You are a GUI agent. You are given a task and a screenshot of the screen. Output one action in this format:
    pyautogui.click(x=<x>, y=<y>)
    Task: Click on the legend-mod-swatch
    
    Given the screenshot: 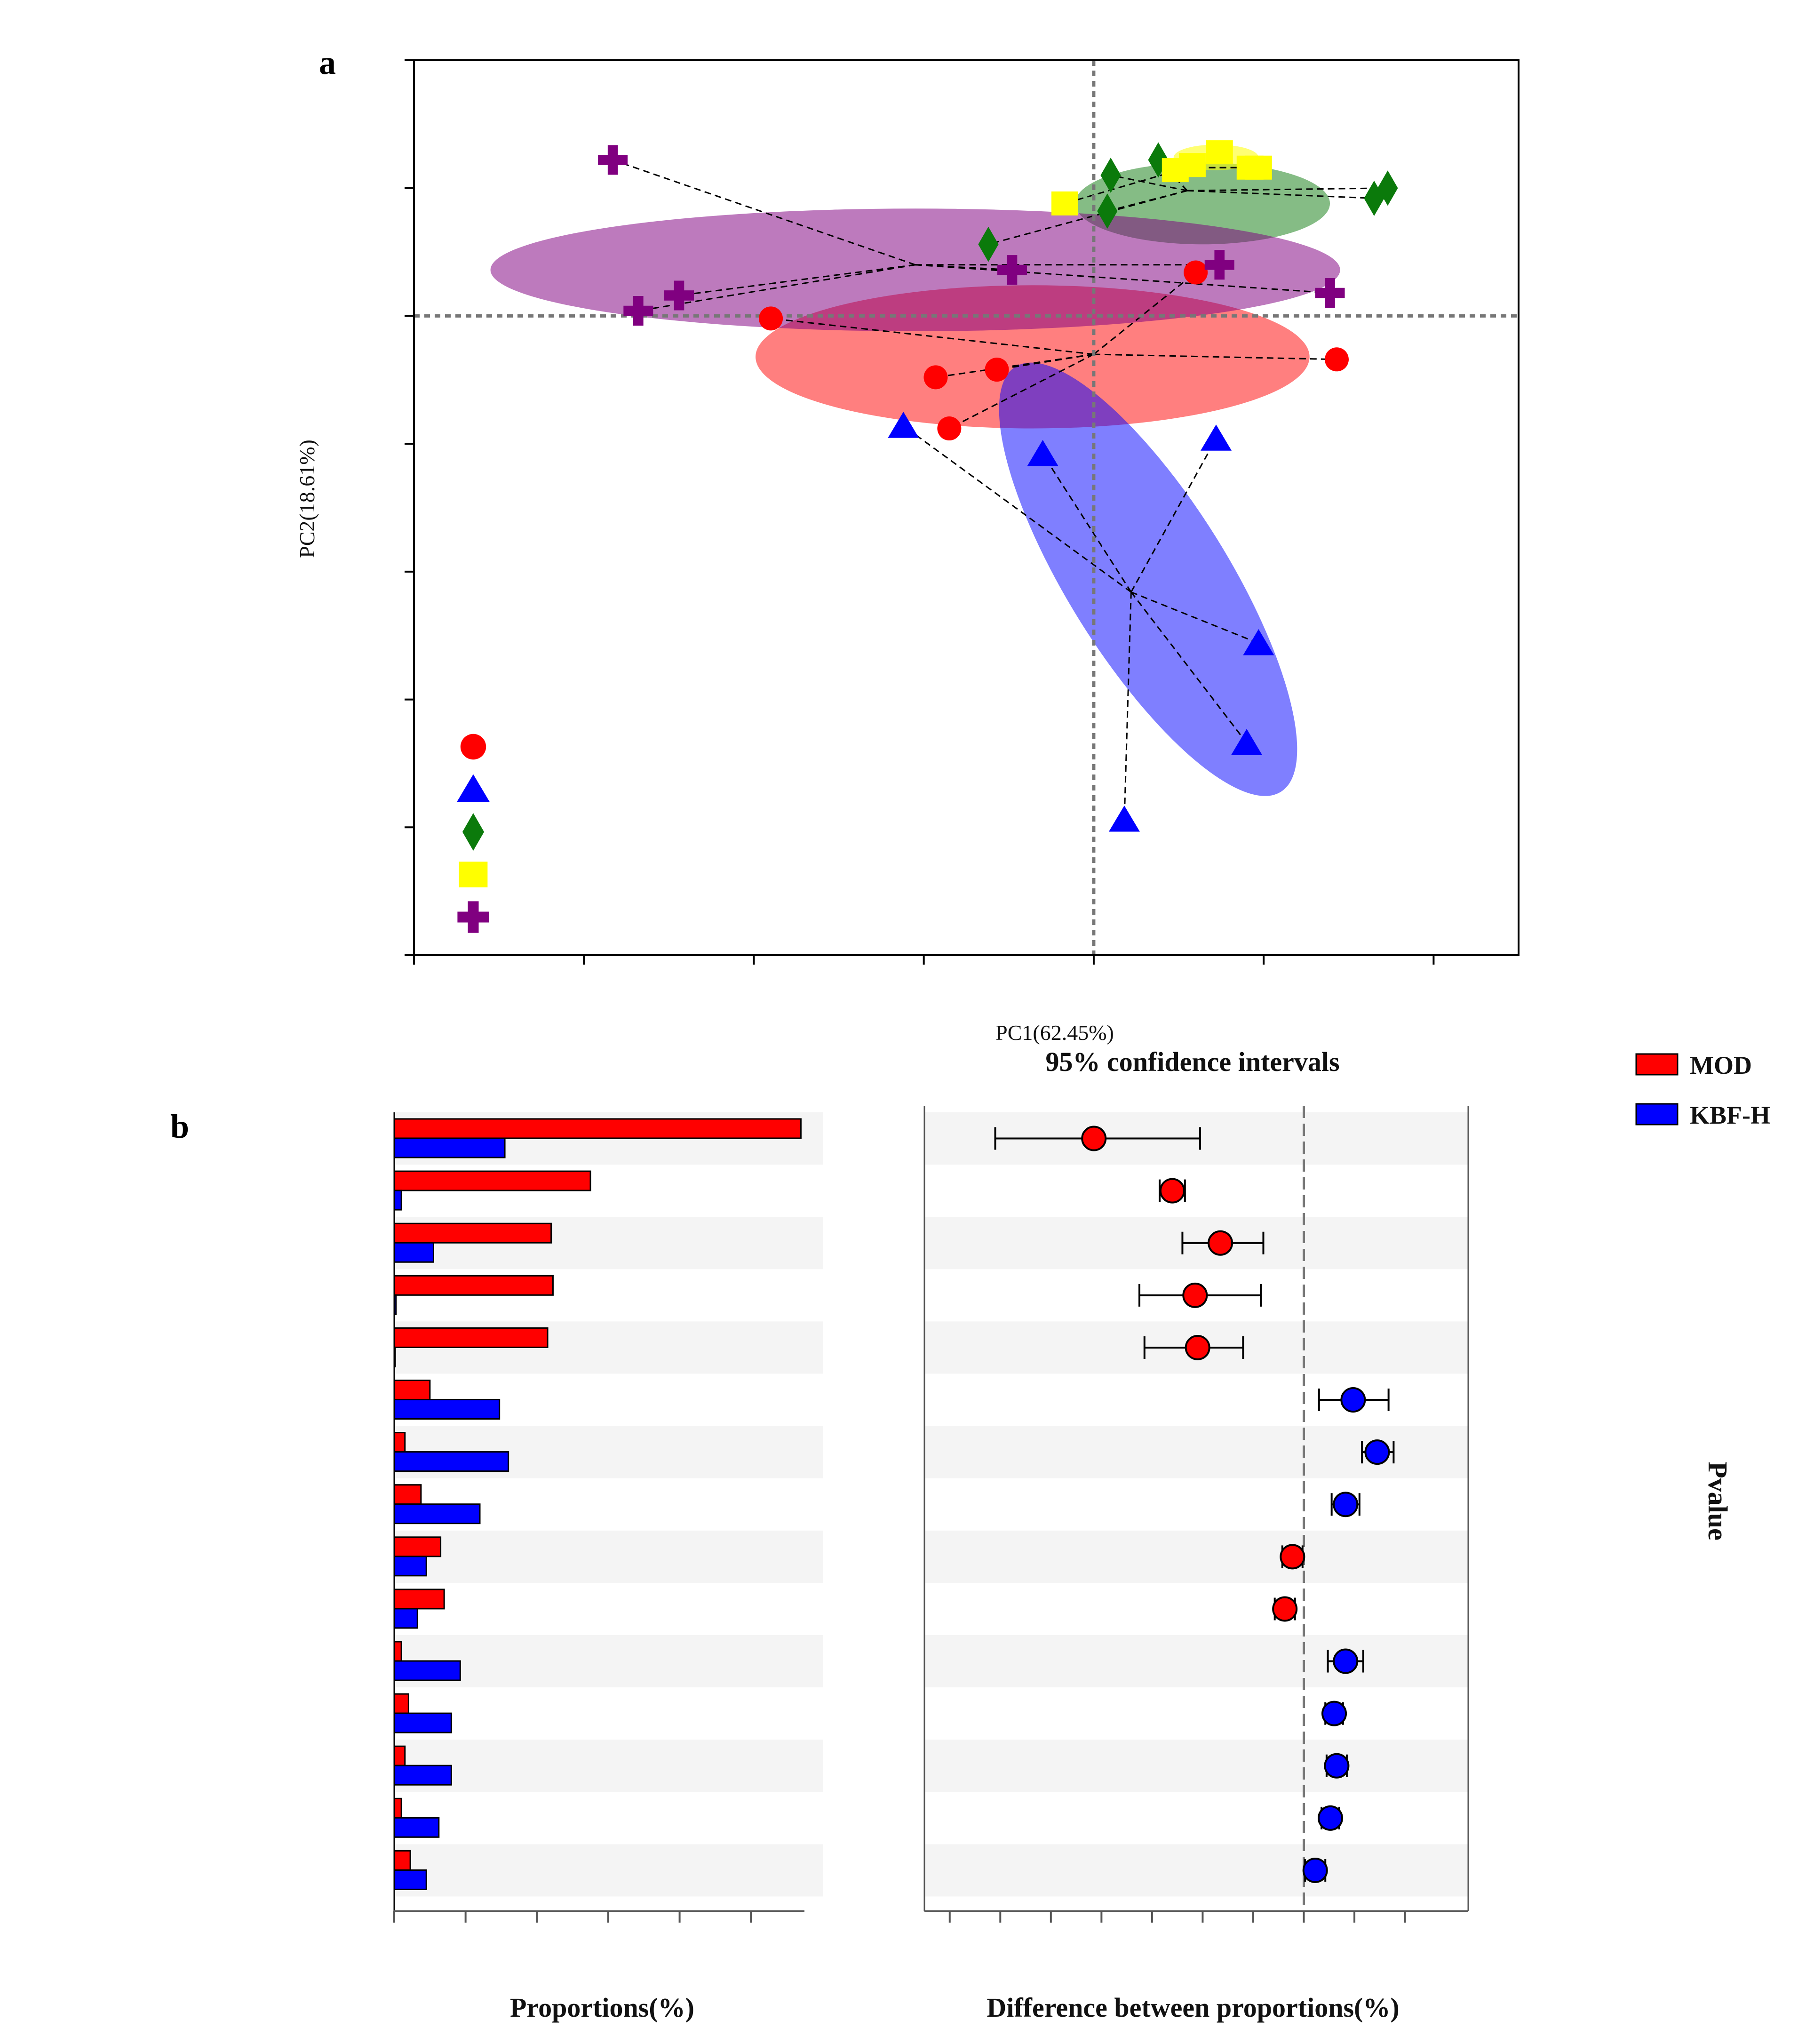 What is the action you would take?
    pyautogui.click(x=1657, y=1064)
    